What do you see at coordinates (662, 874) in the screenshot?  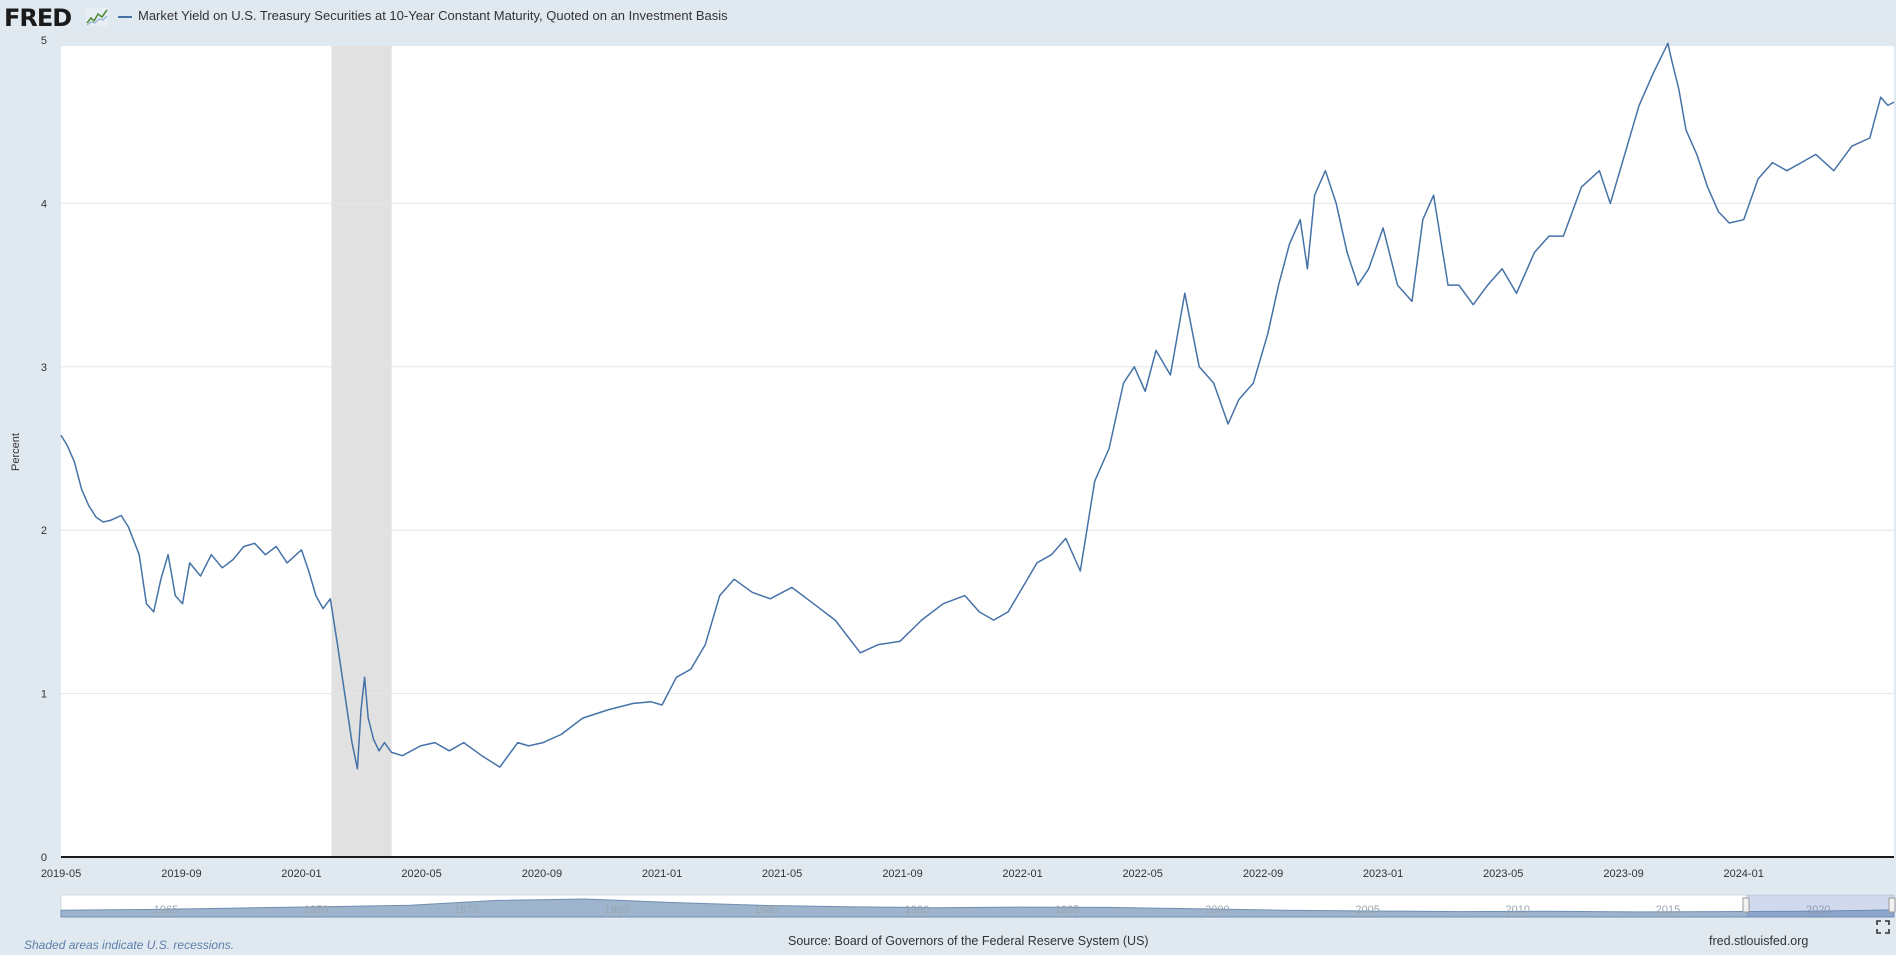 I see `x-tick-label: 2021-01` at bounding box center [662, 874].